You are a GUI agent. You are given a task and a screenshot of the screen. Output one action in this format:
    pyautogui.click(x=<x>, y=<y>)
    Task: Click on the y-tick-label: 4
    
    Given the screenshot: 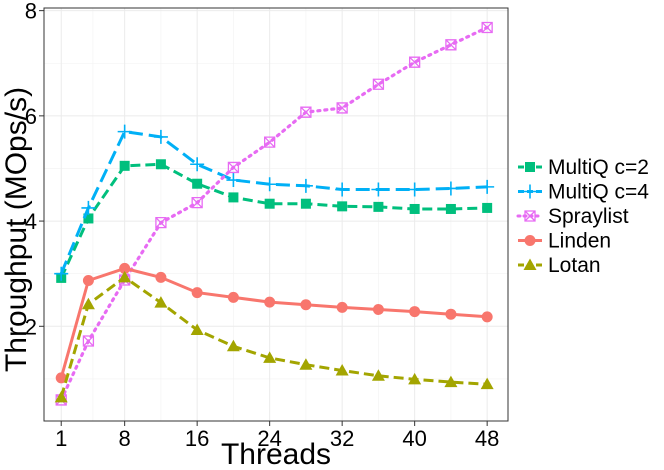 What is the action you would take?
    pyautogui.click(x=31, y=221)
    